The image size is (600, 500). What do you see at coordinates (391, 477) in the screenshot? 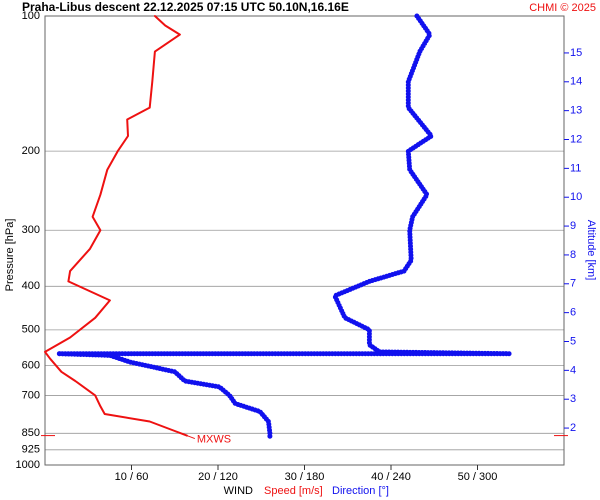
I see `x-tick-label: 40 / 240` at bounding box center [391, 477].